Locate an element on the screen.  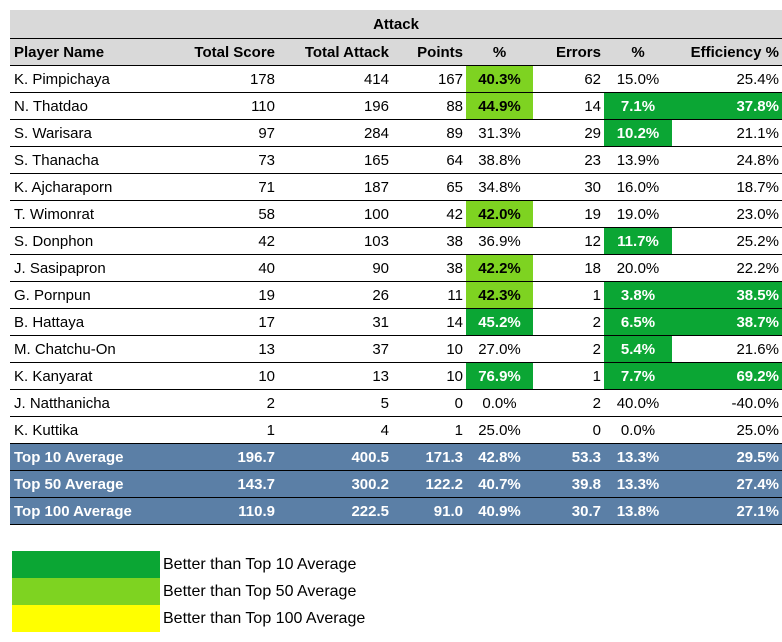
errors-pct-cell: 13.9% is located at coordinates (638, 160).